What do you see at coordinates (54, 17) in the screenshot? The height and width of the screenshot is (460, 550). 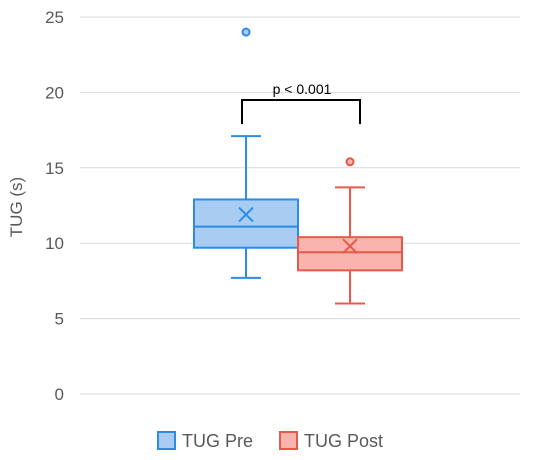 I see `y-tick-label: 25` at bounding box center [54, 17].